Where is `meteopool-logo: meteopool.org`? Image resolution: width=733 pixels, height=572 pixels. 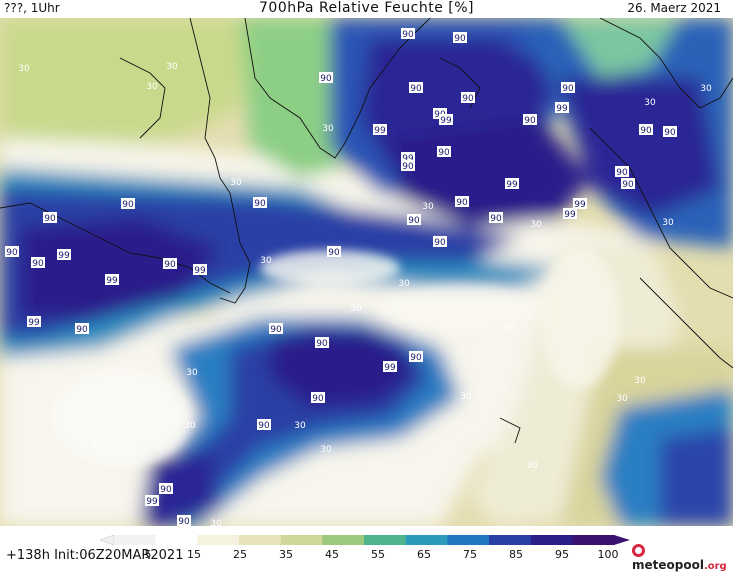 meteopool-logo: meteopool.org is located at coordinates (682, 558).